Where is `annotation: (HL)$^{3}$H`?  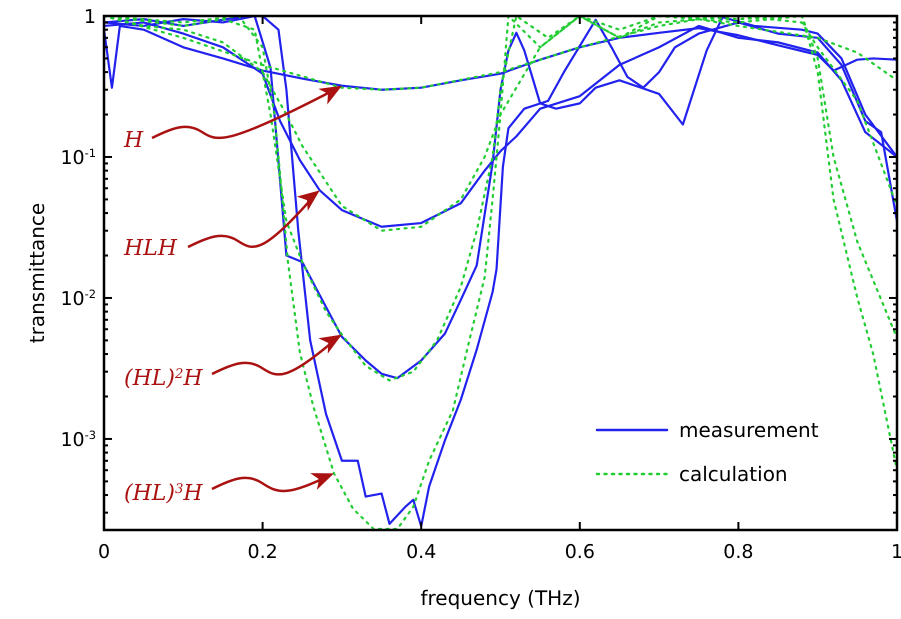
annotation: (HL)$^{3}$H is located at coordinates (164, 493).